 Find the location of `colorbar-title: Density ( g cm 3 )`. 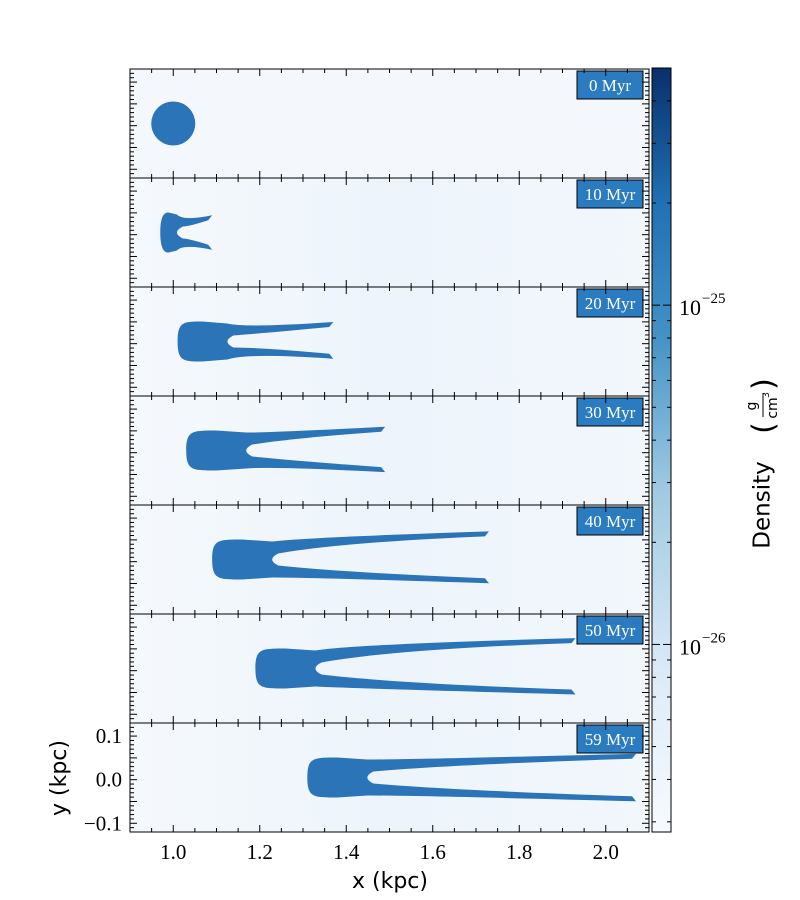

colorbar-title: Density ( g cm 3 ) is located at coordinates (763, 463).